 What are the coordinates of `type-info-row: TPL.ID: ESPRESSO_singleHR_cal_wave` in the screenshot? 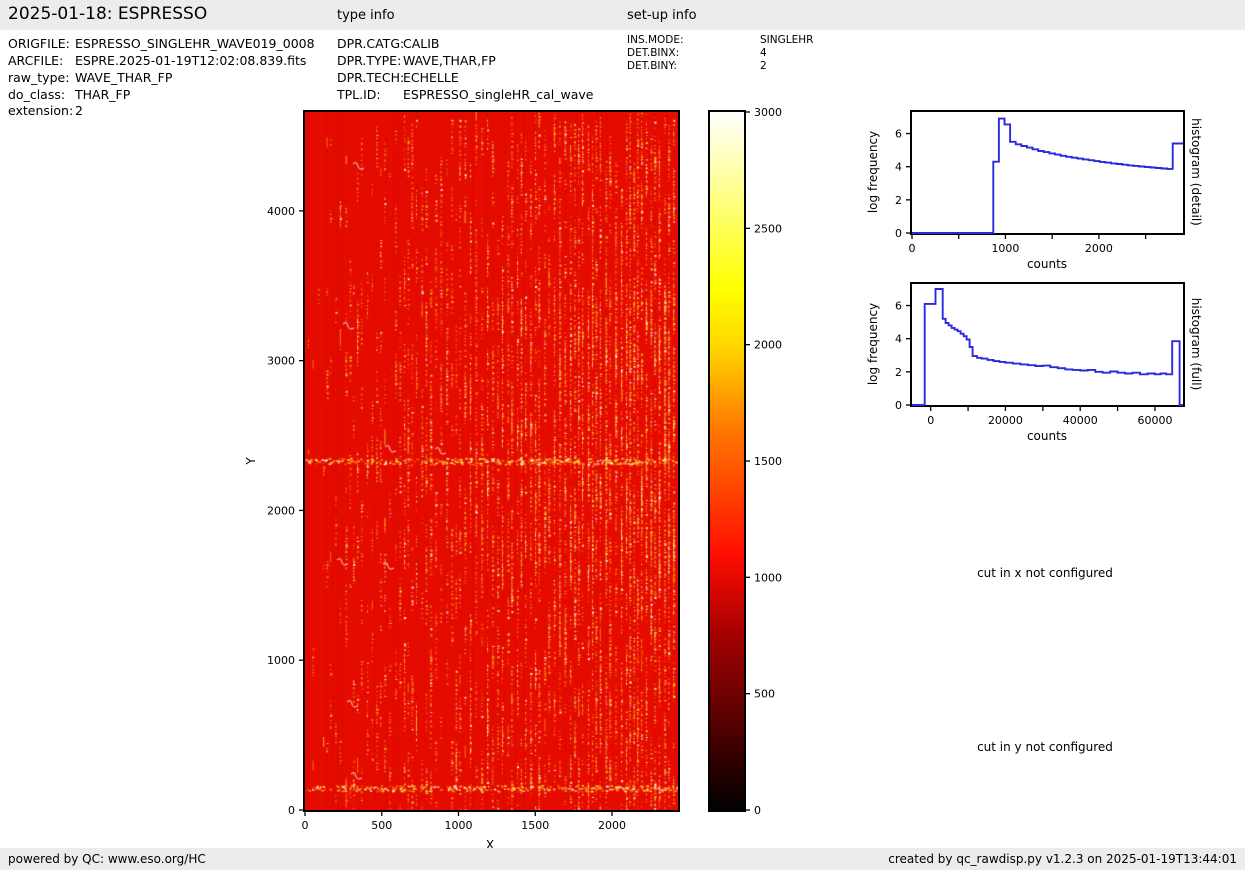 It's located at (482, 95).